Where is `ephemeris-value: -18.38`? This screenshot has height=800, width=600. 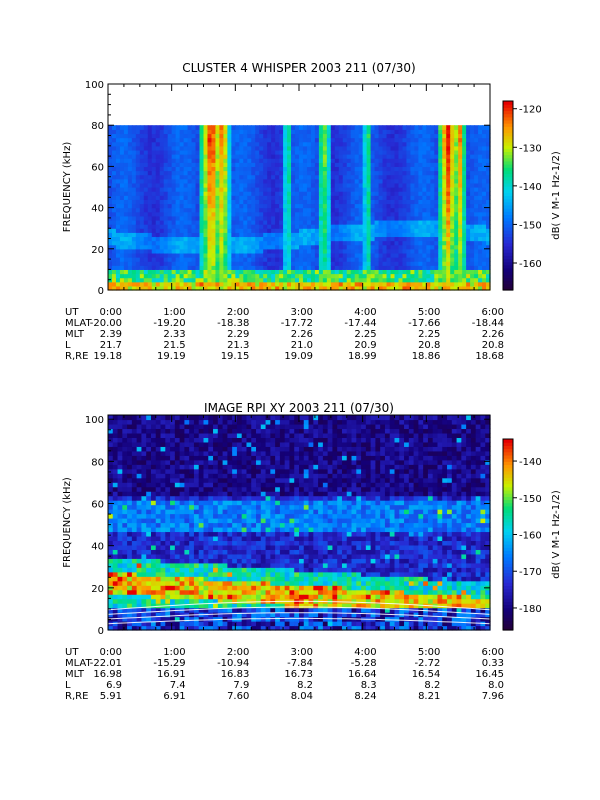
ephemeris-value: -18.38 is located at coordinates (233, 323).